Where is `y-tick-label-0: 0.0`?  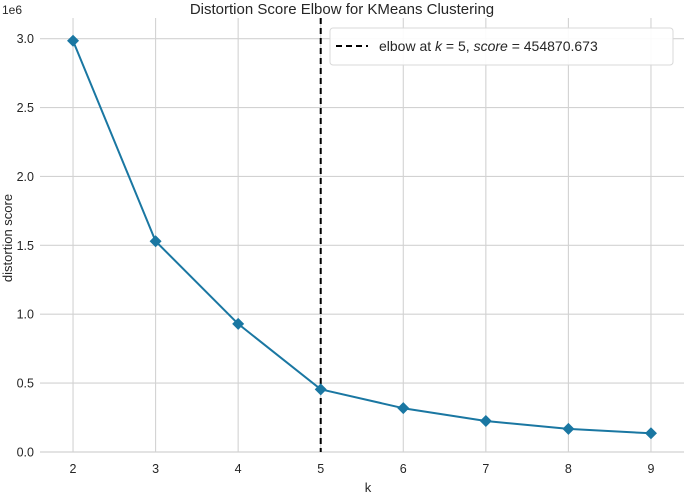
y-tick-label-0: 0.0 is located at coordinates (25, 453).